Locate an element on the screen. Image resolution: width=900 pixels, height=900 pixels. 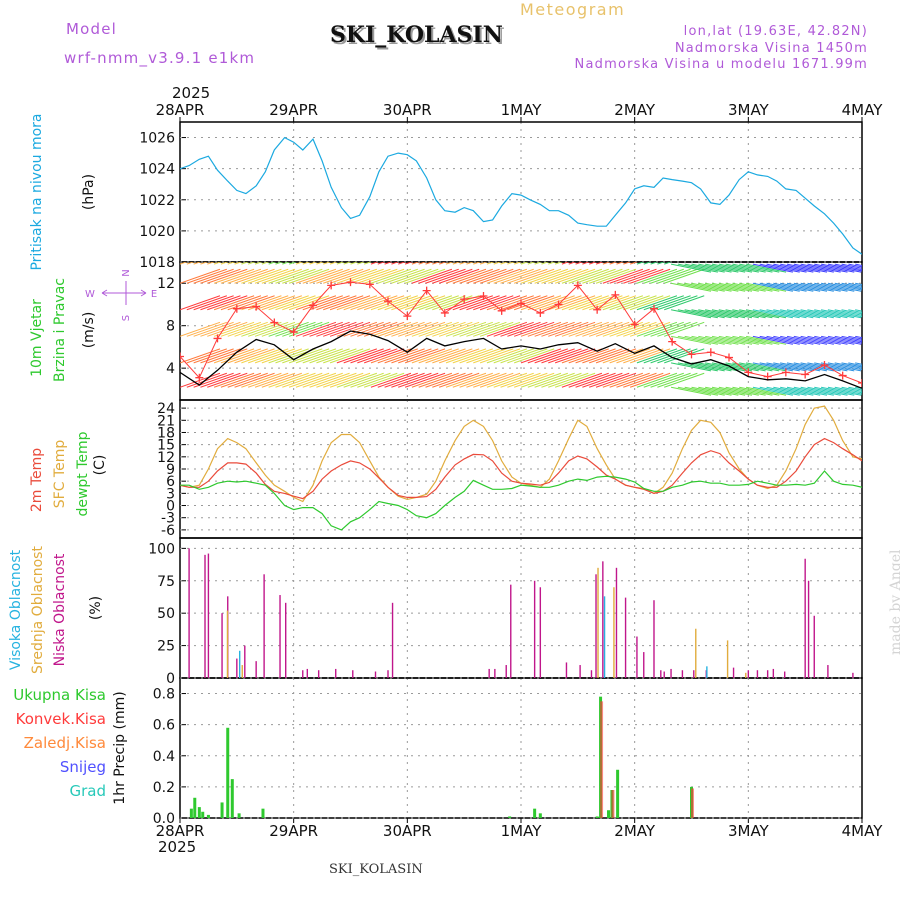
y-tick-label: 0 is located at coordinates (170, 679).